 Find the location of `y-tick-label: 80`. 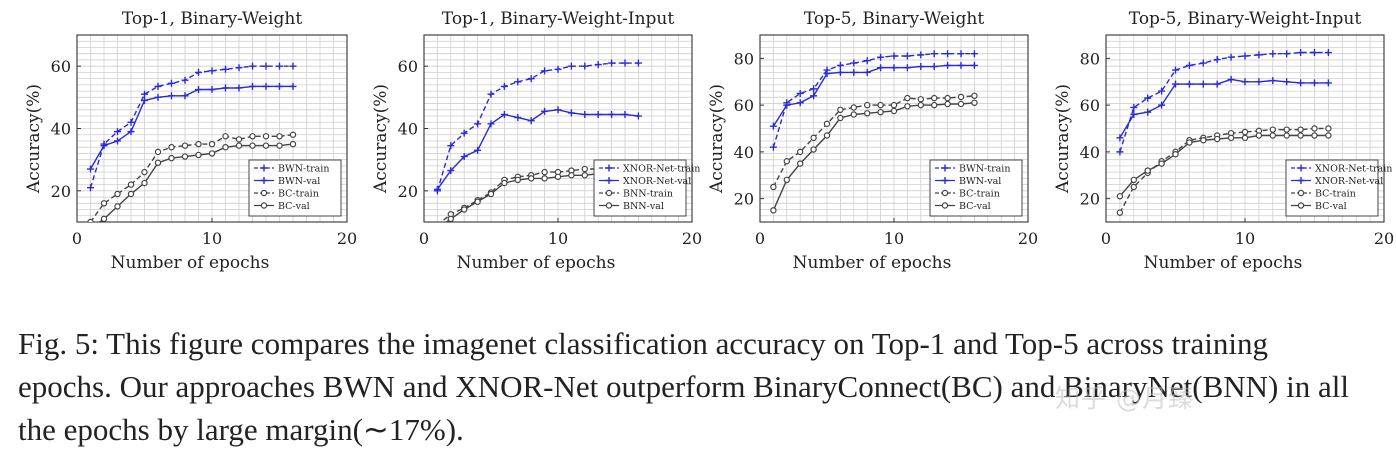

y-tick-label: 80 is located at coordinates (1090, 58).